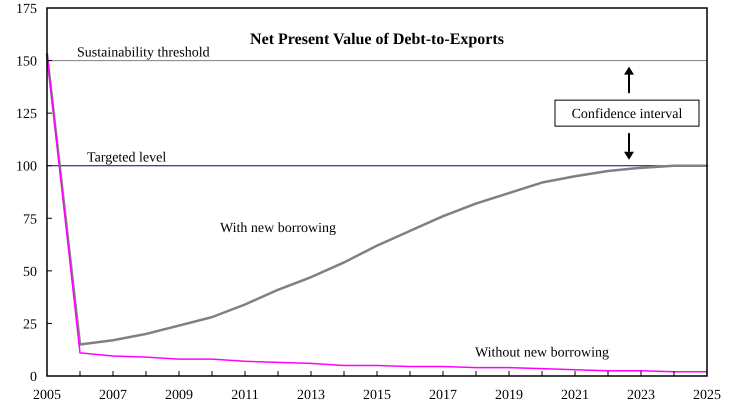 The height and width of the screenshot is (411, 731). What do you see at coordinates (377, 39) in the screenshot?
I see `text: Net Present Value of Debt-to-Exports` at bounding box center [377, 39].